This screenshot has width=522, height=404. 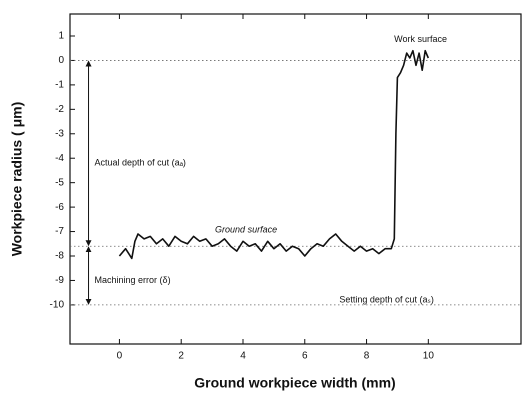 What do you see at coordinates (59, 109) in the screenshot?
I see `y-tick-label: -2` at bounding box center [59, 109].